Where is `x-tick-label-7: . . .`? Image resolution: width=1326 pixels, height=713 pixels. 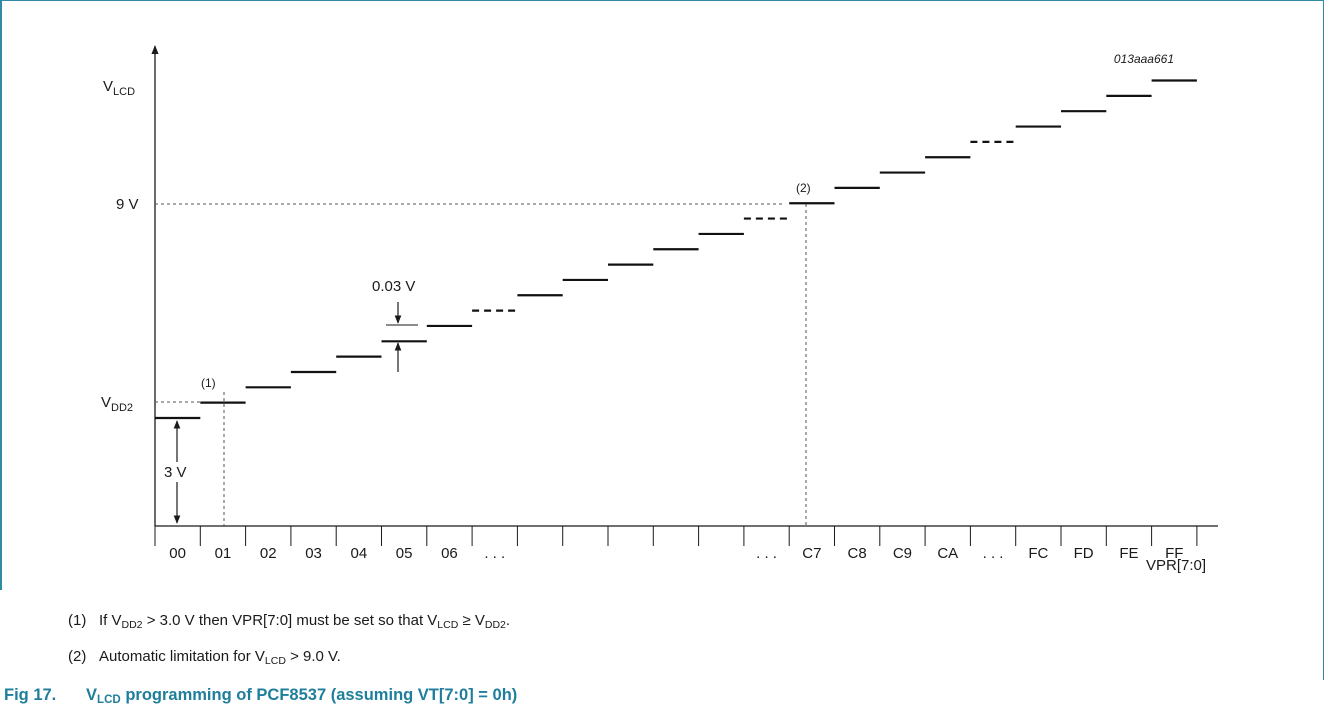 x-tick-label-7: . . . is located at coordinates (494, 553).